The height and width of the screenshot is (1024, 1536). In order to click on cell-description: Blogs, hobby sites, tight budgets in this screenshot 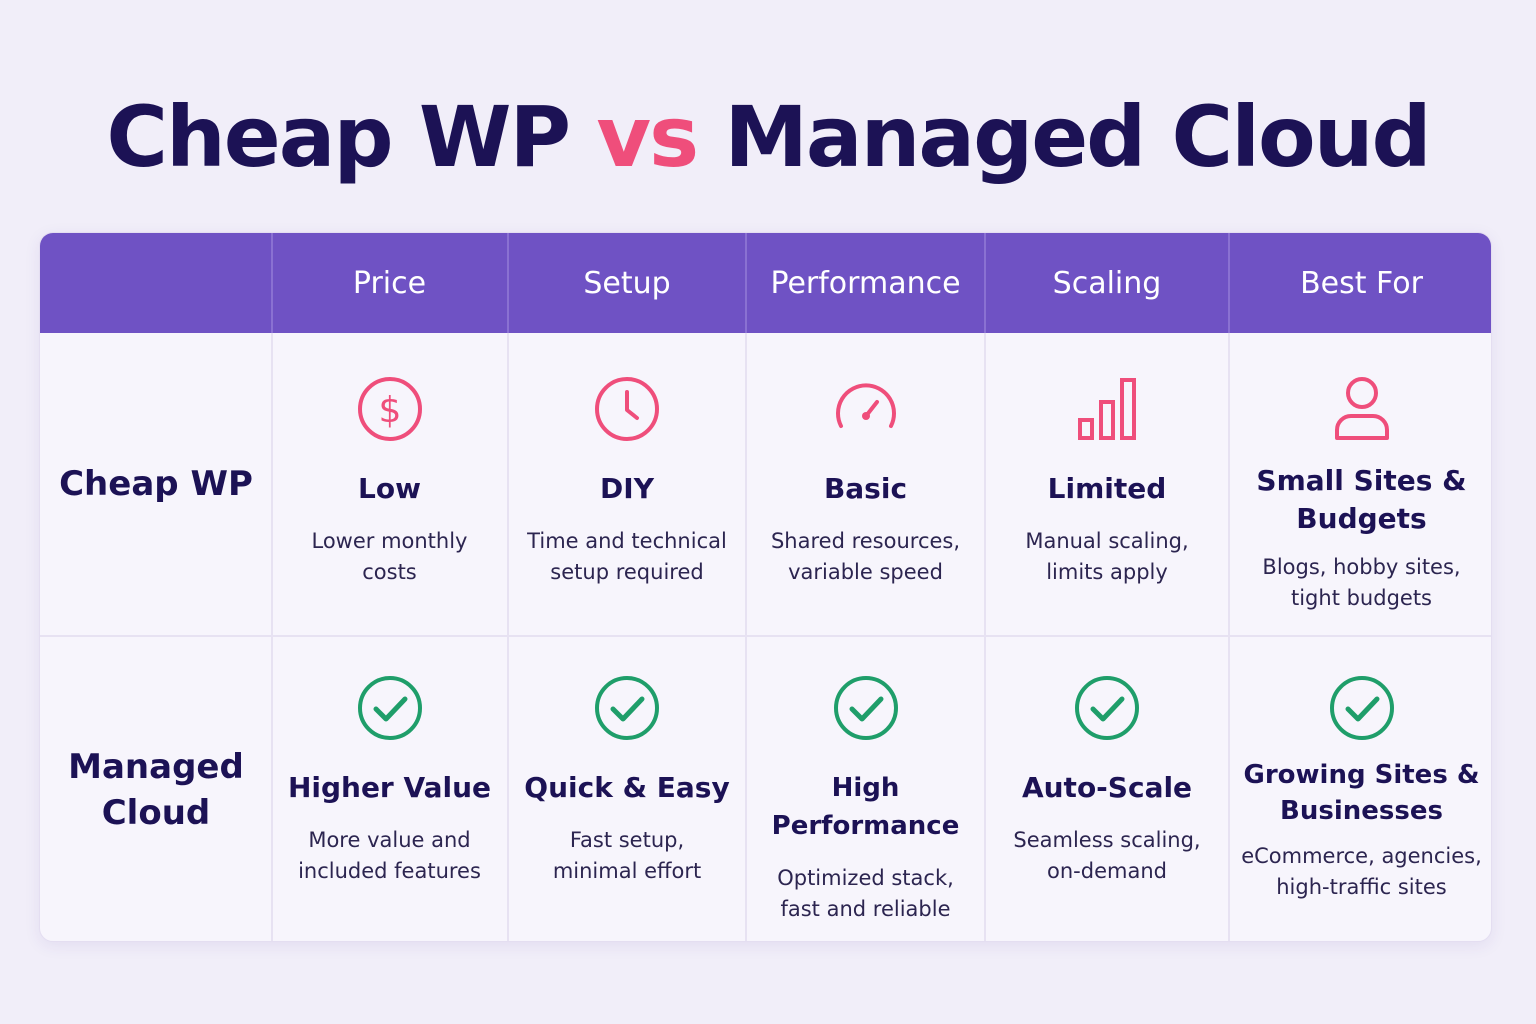, I will do `click(1361, 582)`.